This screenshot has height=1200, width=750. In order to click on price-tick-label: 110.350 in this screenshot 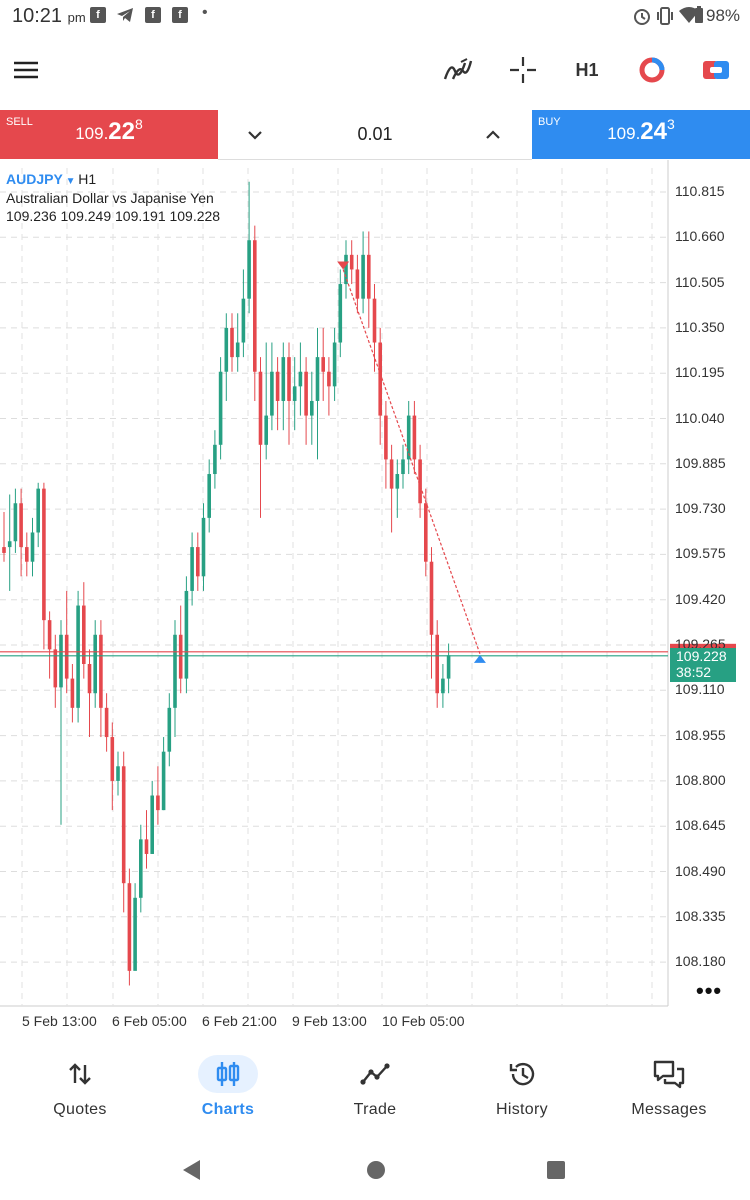, I will do `click(700, 326)`.